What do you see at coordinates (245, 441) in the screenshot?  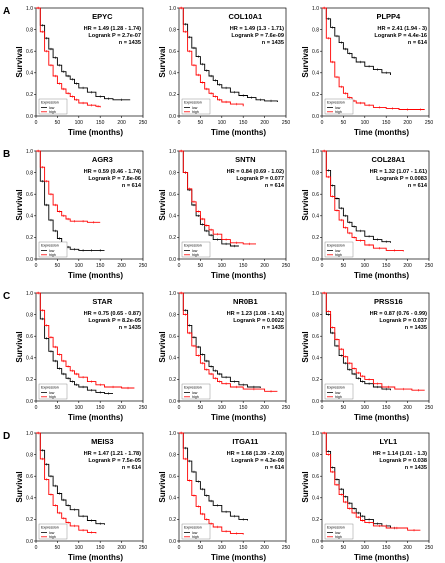 I see `gene-title: ITGA11` at bounding box center [245, 441].